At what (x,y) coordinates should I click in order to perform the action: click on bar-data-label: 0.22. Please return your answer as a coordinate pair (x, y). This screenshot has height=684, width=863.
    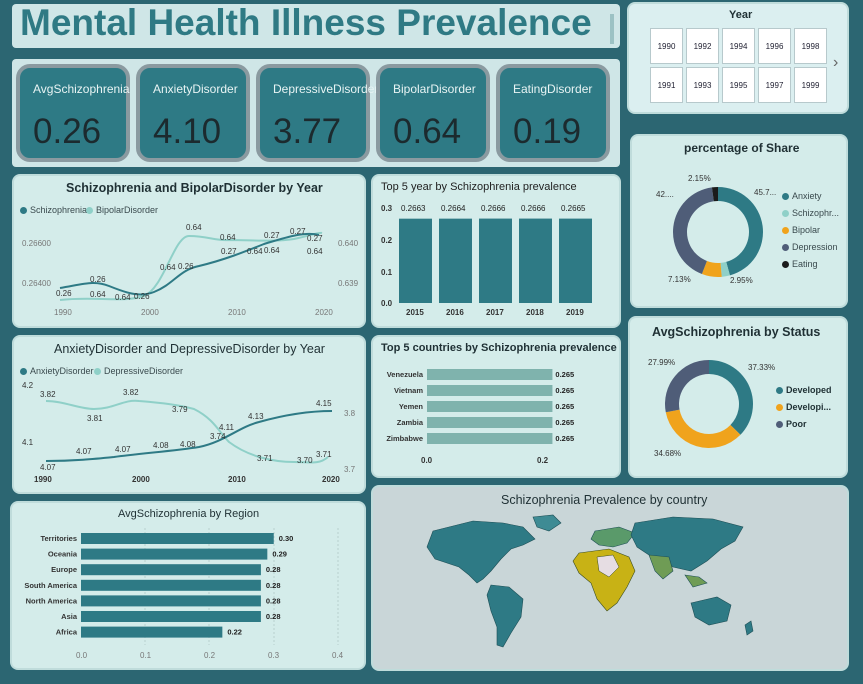
    Looking at the image, I should click on (234, 632).